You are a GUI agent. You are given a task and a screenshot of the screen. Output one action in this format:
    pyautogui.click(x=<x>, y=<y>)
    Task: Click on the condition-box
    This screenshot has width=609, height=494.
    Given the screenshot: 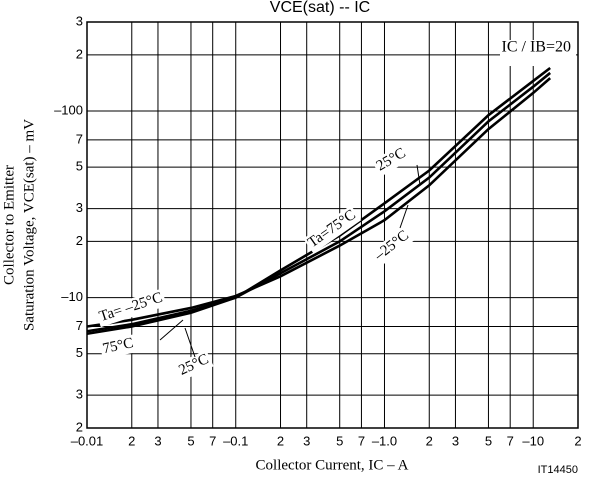 What is the action you would take?
    pyautogui.click(x=538, y=53)
    